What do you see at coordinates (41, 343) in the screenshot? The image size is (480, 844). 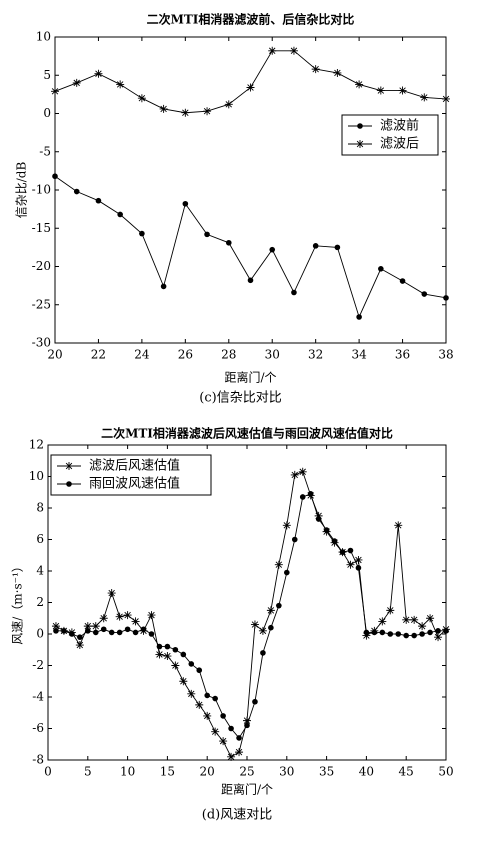 I see `y-tick-label: -30` at bounding box center [41, 343].